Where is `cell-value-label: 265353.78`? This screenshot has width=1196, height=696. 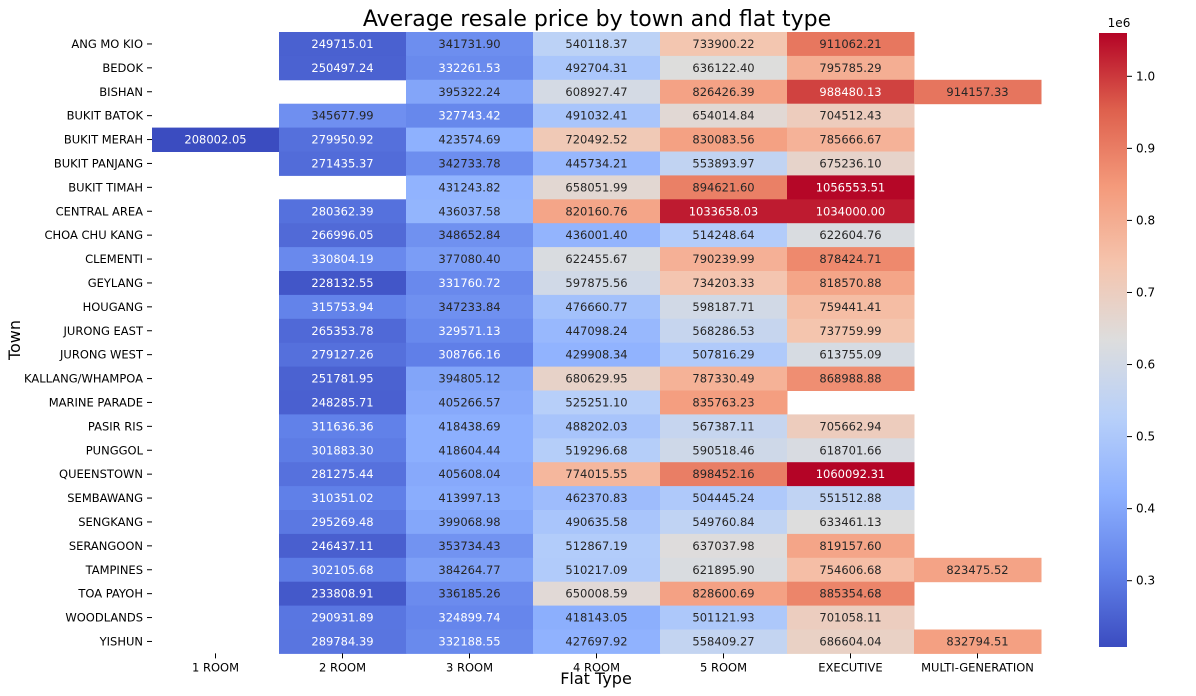
cell-value-label: 265353.78 is located at coordinates (342, 331).